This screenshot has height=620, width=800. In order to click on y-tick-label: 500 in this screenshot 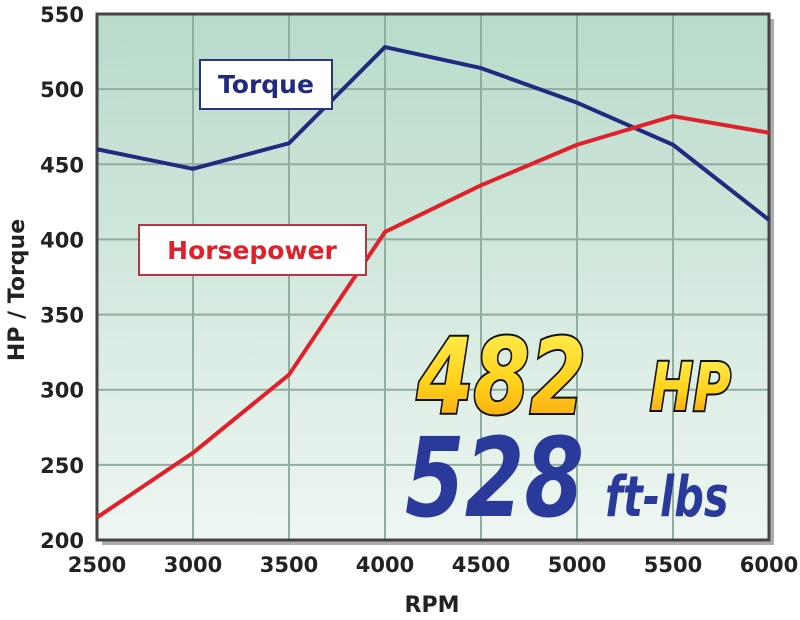, I will do `click(62, 90)`.